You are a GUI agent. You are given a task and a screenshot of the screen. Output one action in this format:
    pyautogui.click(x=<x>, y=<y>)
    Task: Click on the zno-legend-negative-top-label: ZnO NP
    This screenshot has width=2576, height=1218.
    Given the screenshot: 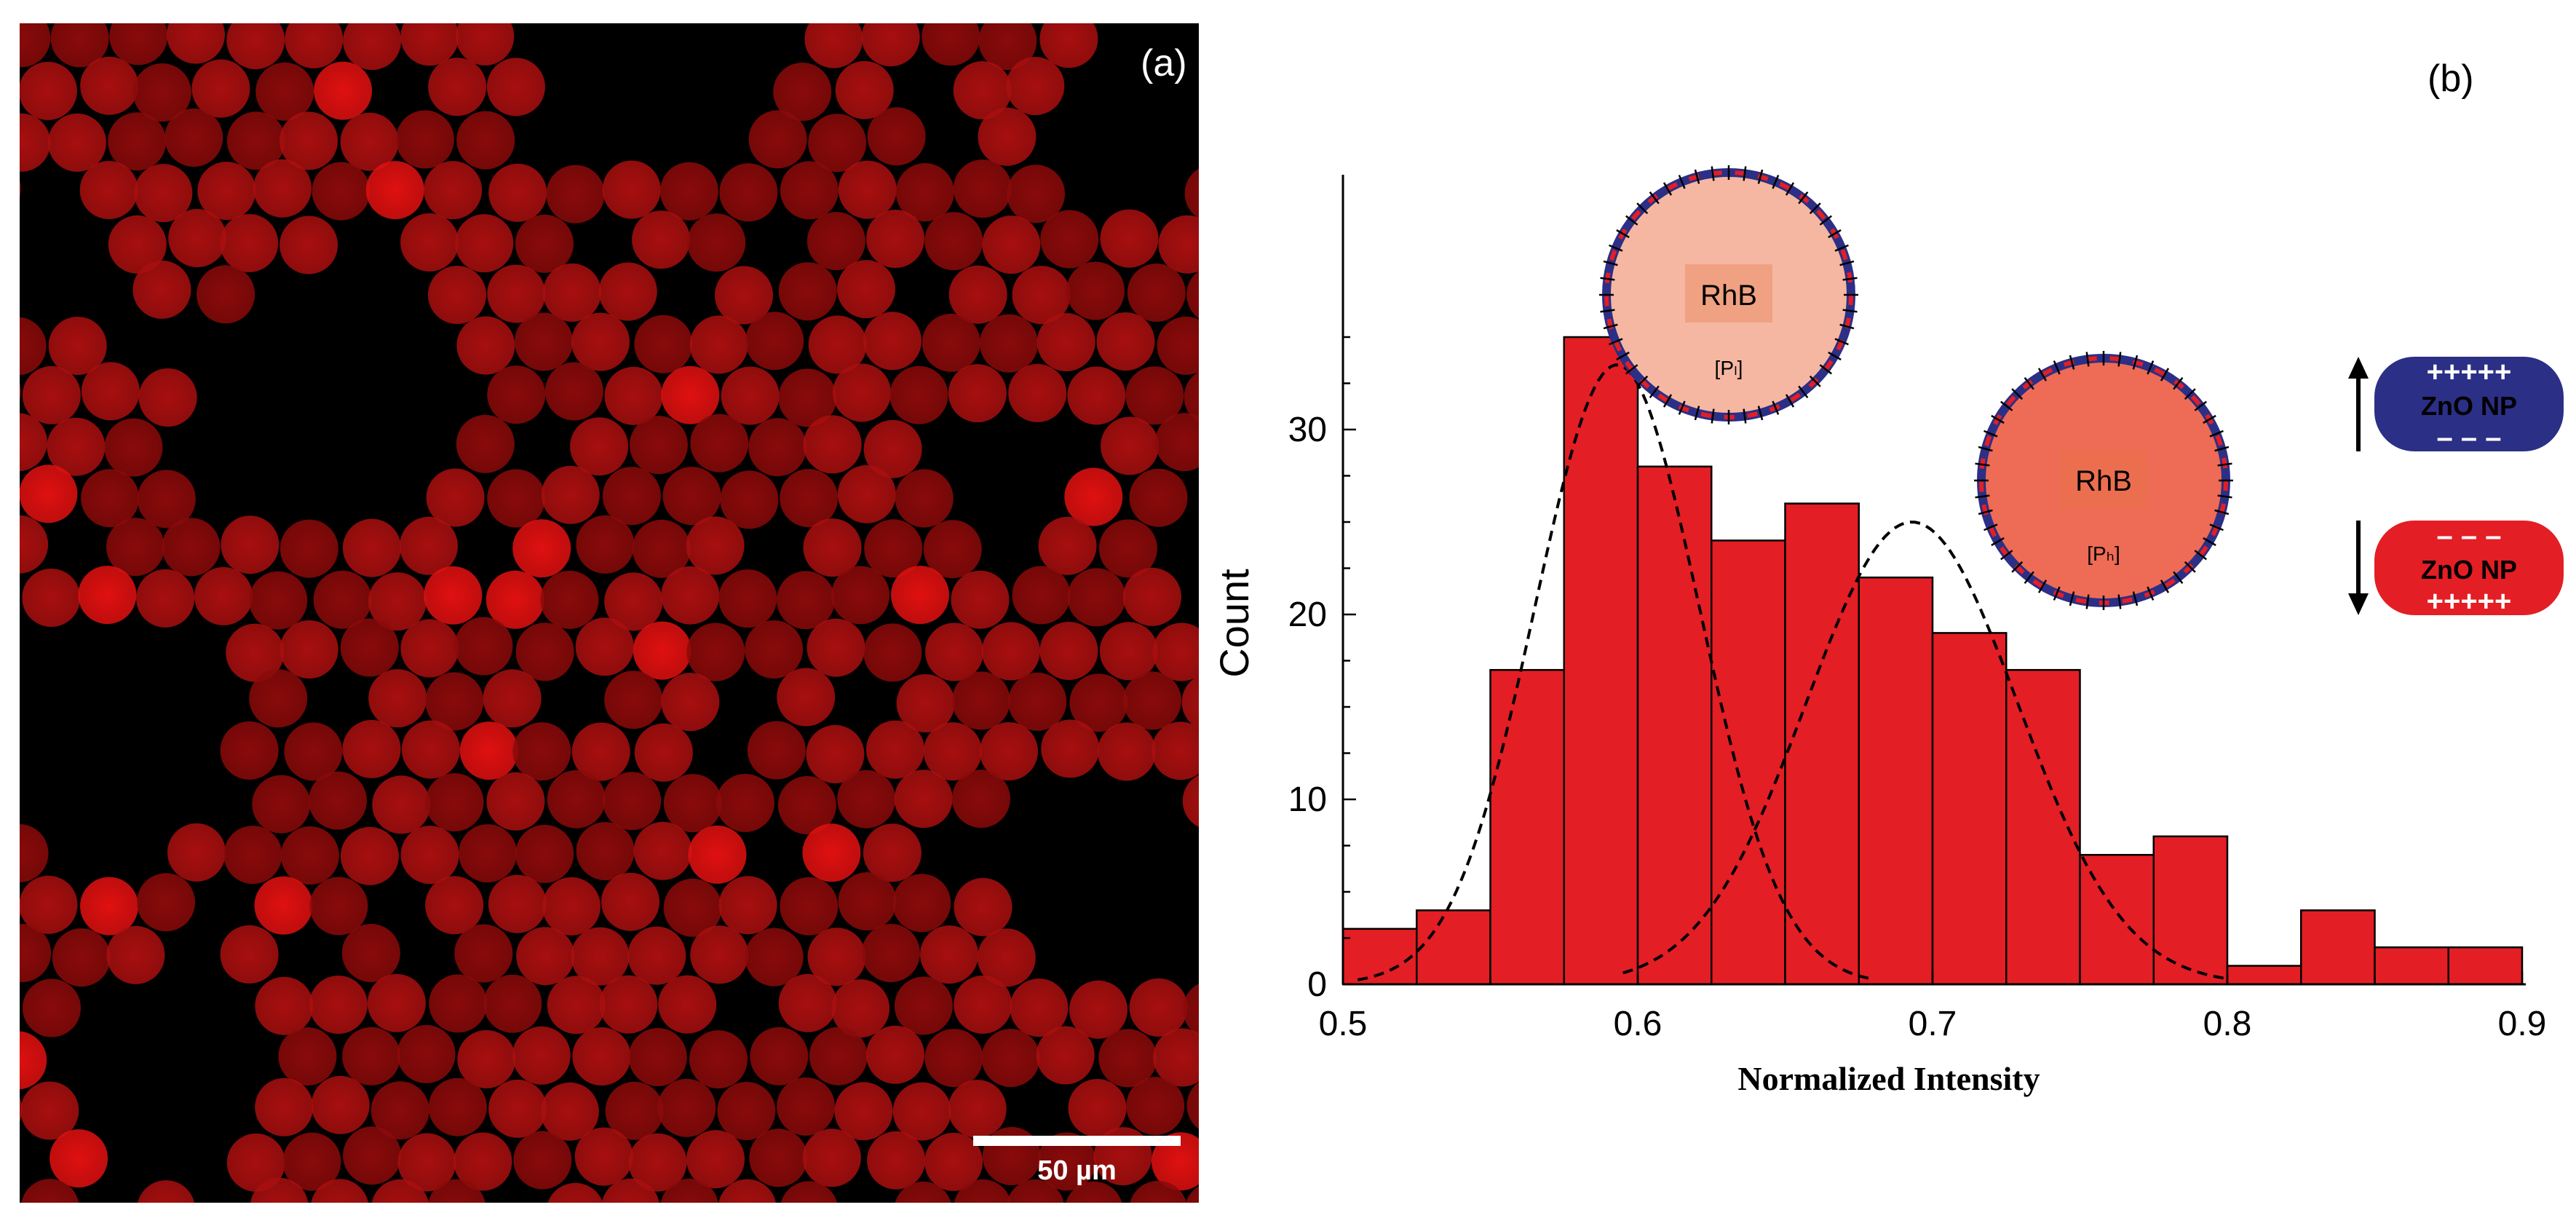 What is the action you would take?
    pyautogui.click(x=2469, y=570)
    